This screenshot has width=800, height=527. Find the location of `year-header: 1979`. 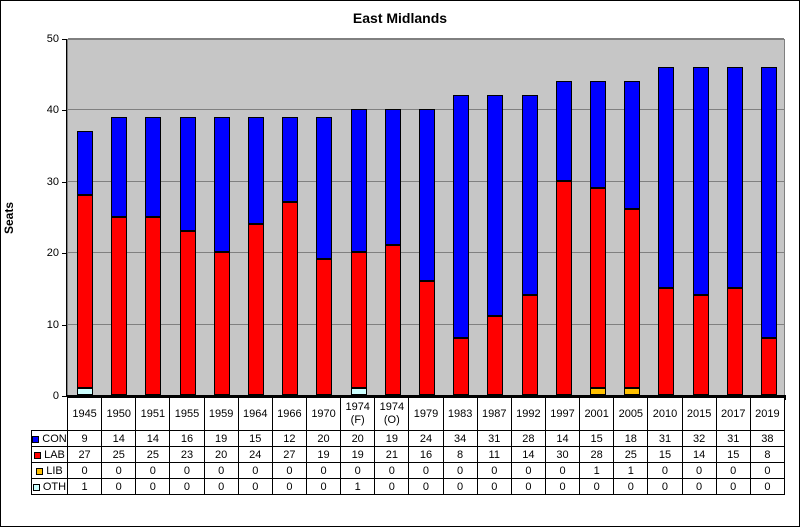

year-header: 1979 is located at coordinates (426, 414).